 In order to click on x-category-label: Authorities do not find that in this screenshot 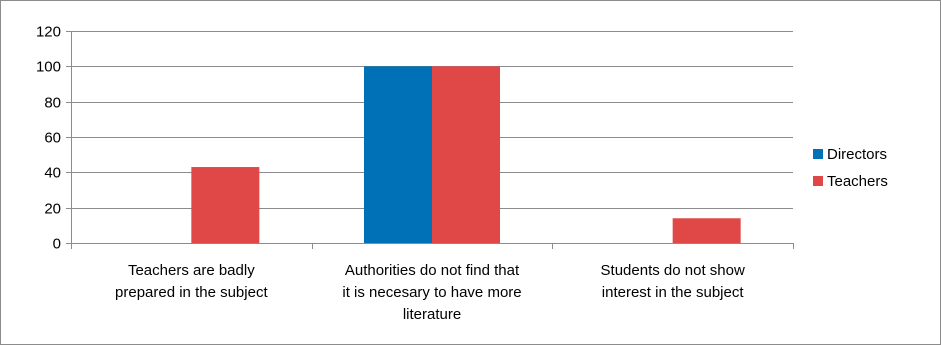, I will do `click(432, 270)`.